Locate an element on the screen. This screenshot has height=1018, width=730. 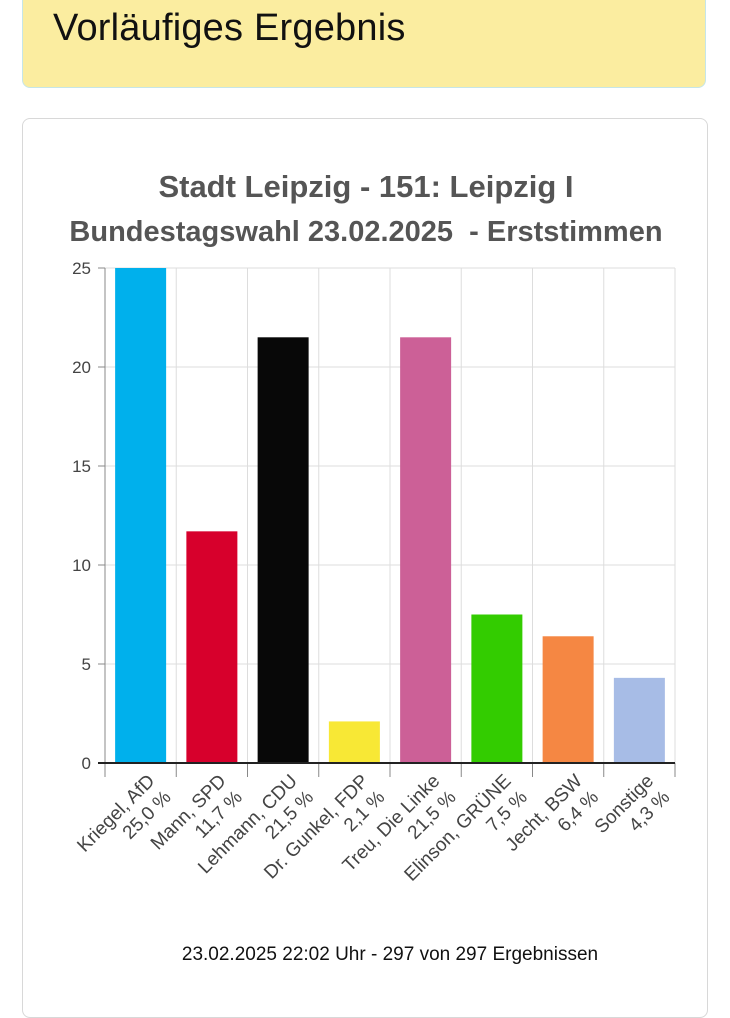
result-banner: Vorläufiges Ergebnis is located at coordinates (364, 44).